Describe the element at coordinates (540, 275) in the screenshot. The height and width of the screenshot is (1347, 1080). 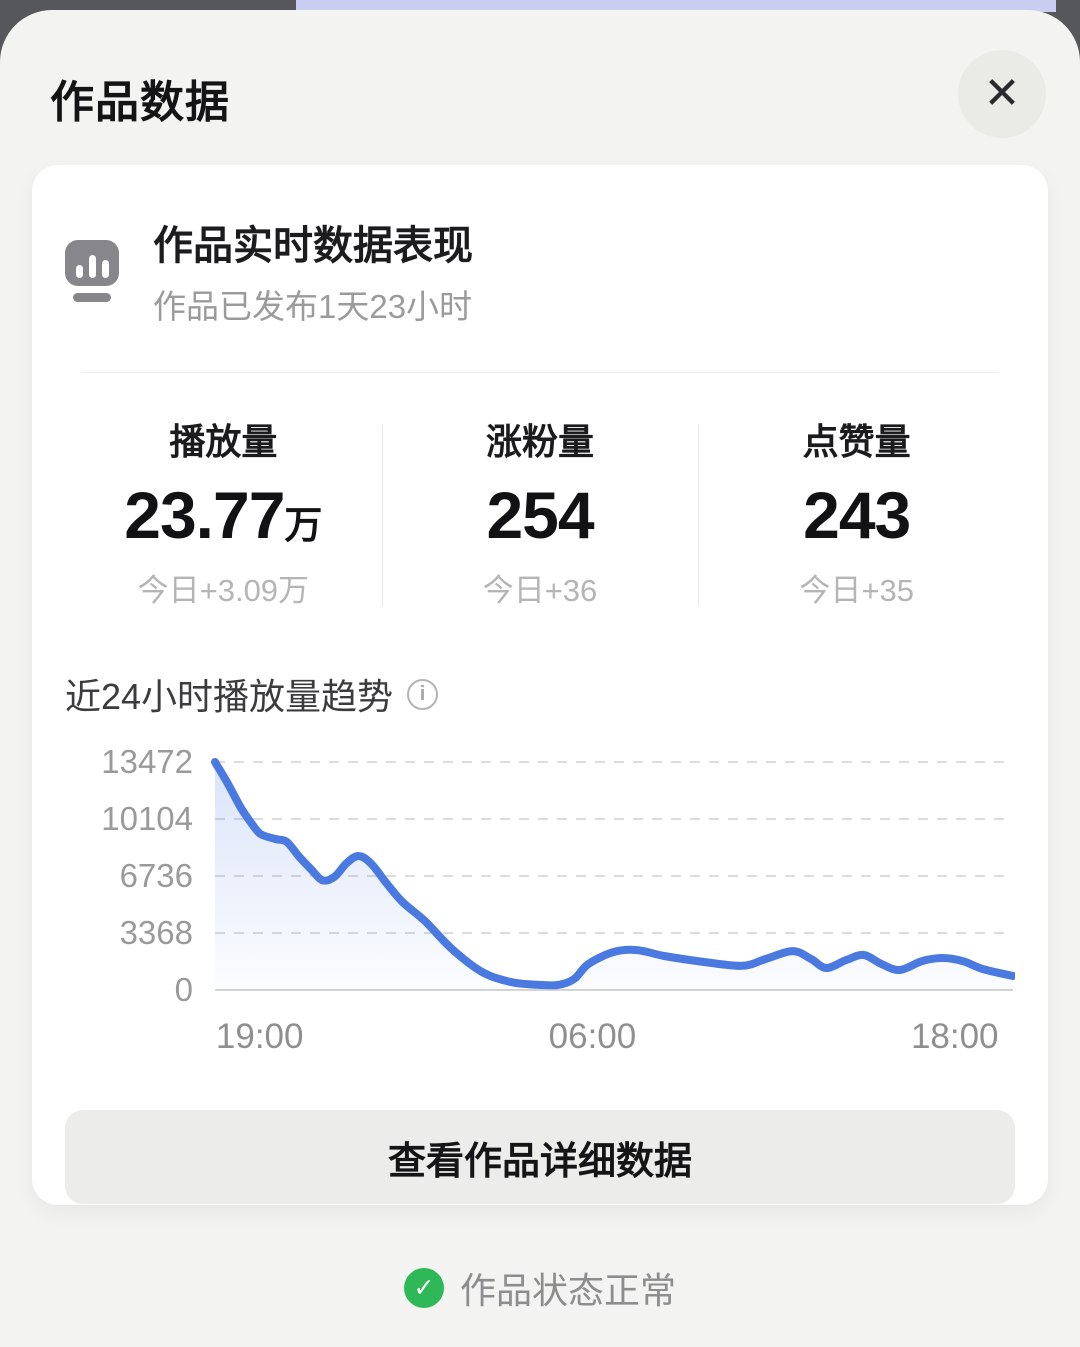
I see `card-header: 作品实时数据表现 作品已发布1天23小时` at that location.